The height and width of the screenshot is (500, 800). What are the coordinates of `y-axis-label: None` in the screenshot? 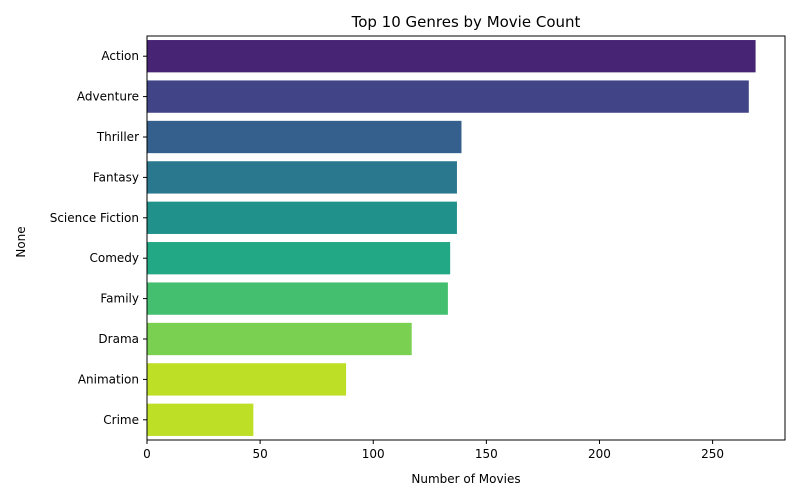 It's located at (21, 241).